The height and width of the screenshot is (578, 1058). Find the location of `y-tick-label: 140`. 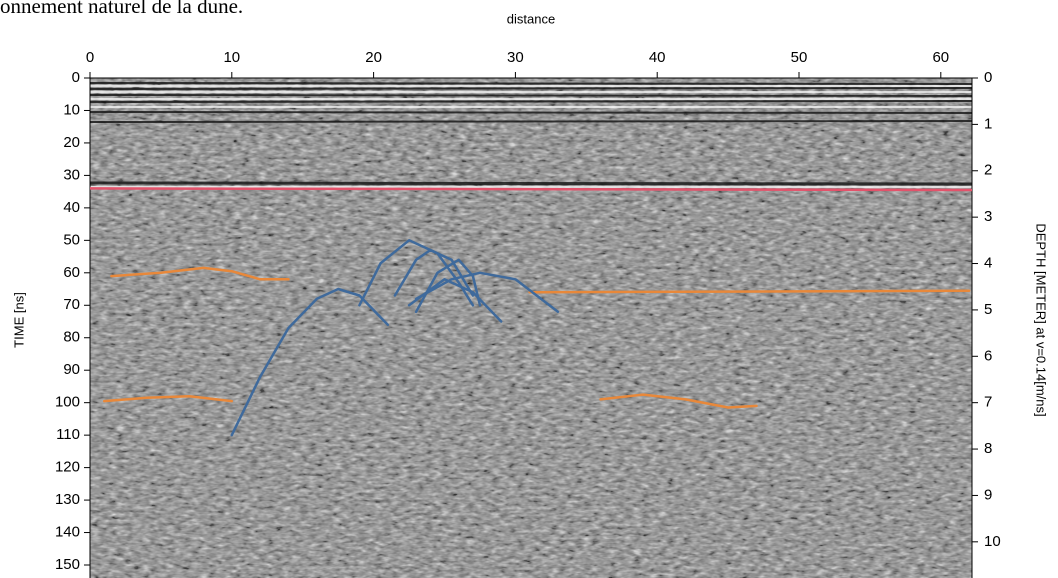

y-tick-label: 140 is located at coordinates (67, 532).